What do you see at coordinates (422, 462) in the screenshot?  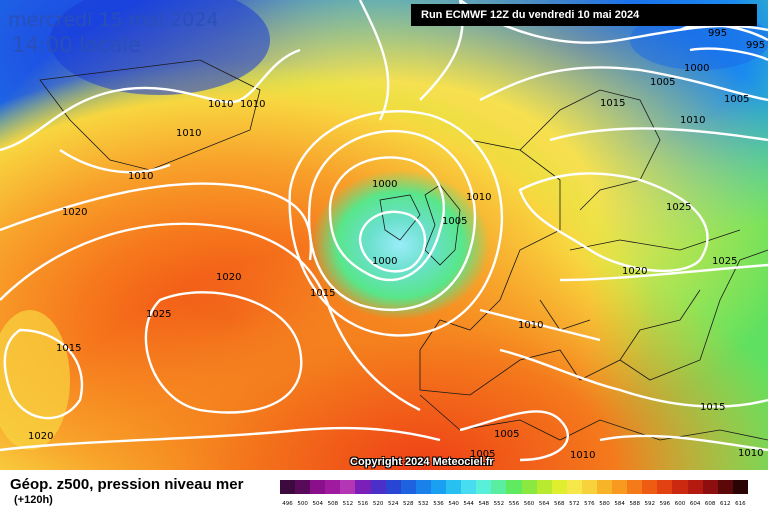 I see `copyright: Copyright 2024 Meteociel.fr` at bounding box center [422, 462].